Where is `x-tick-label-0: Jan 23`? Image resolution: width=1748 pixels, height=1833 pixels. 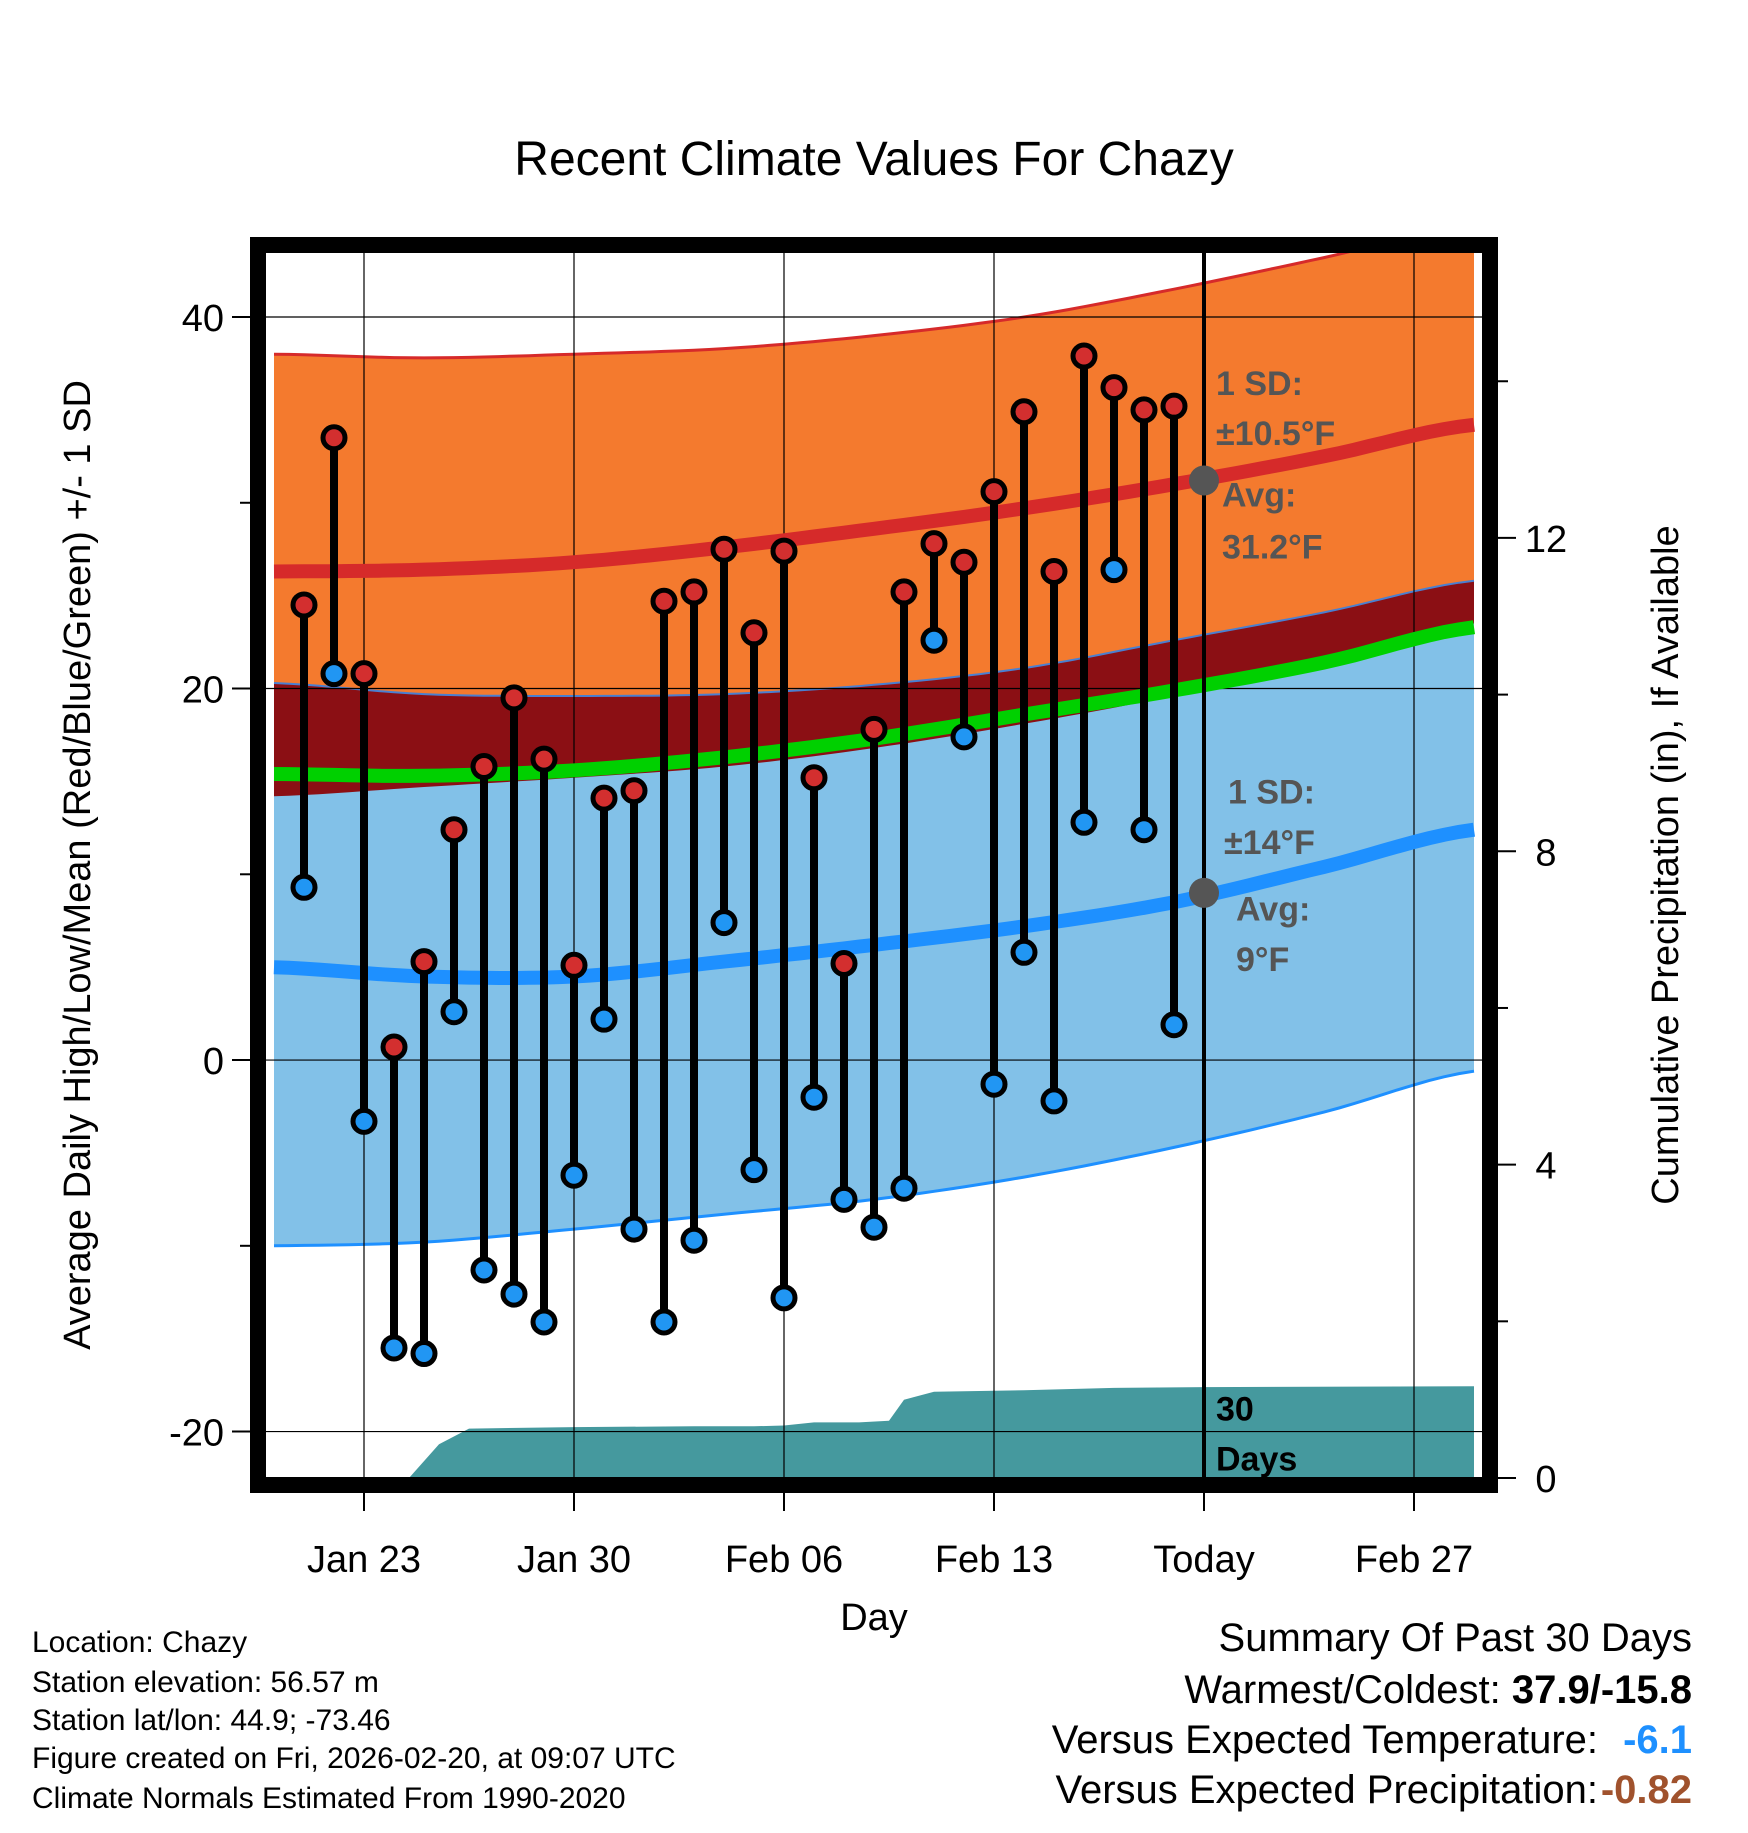
x-tick-label-0: Jan 23 is located at coordinates (364, 1560).